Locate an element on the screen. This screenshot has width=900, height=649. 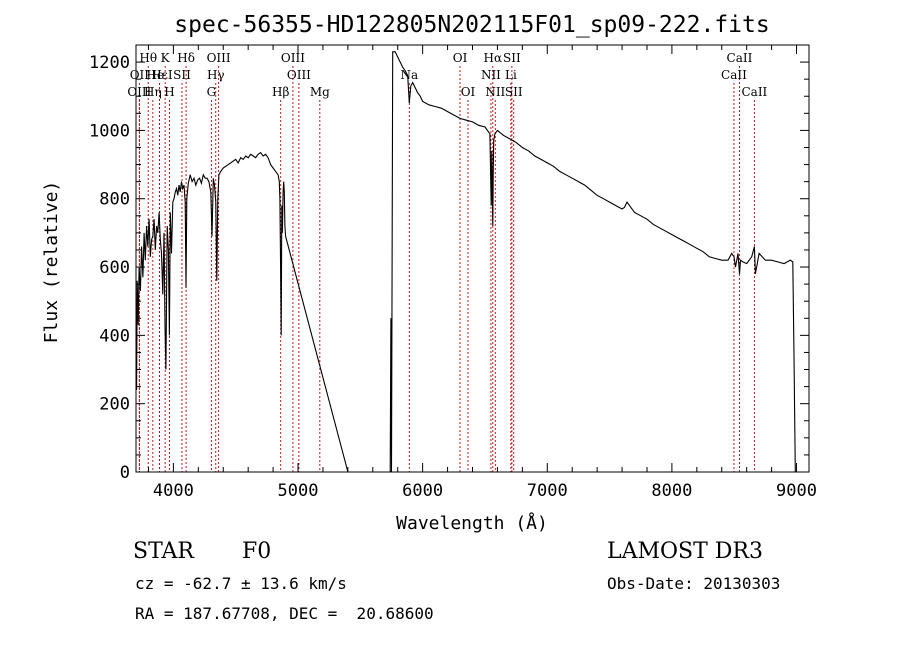
marker-label: H is located at coordinates (169, 92).